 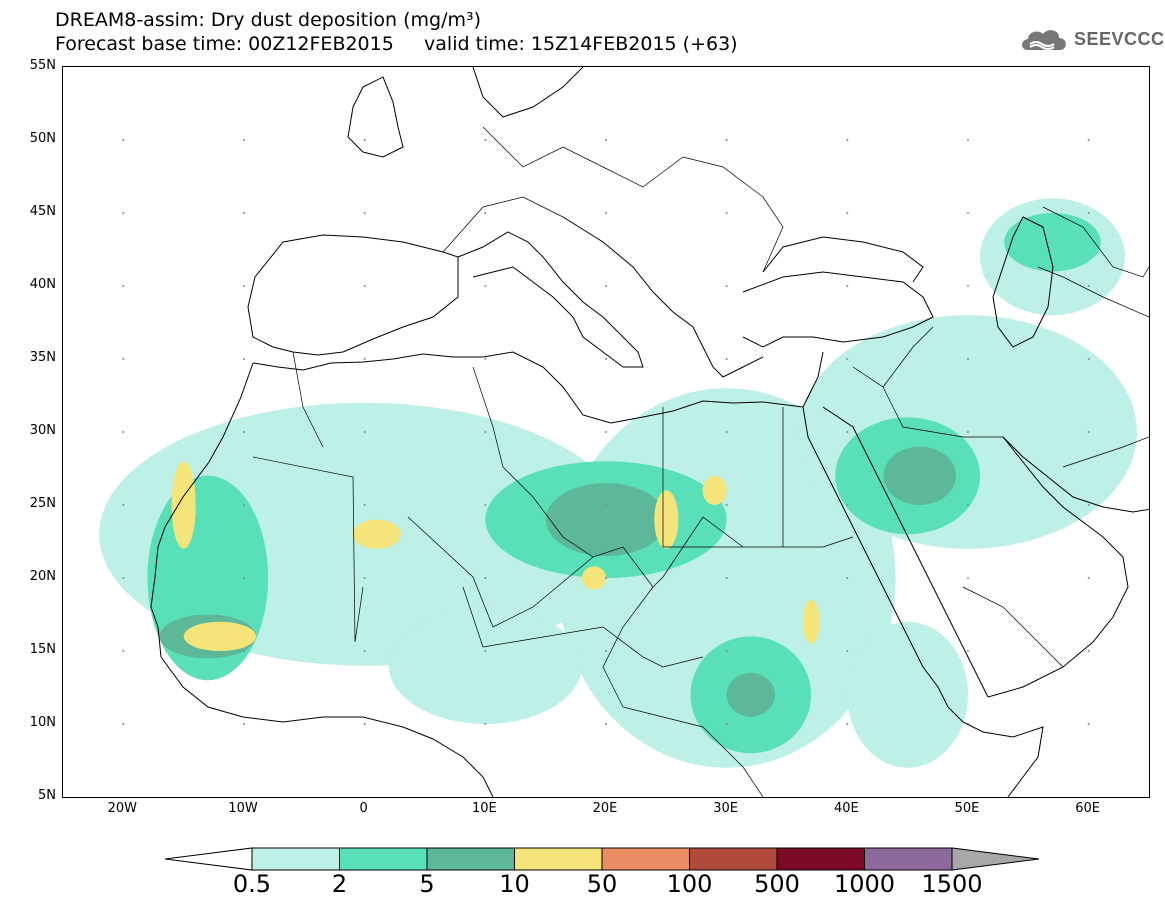 I want to click on colorbar-label: 100, so click(x=689, y=884).